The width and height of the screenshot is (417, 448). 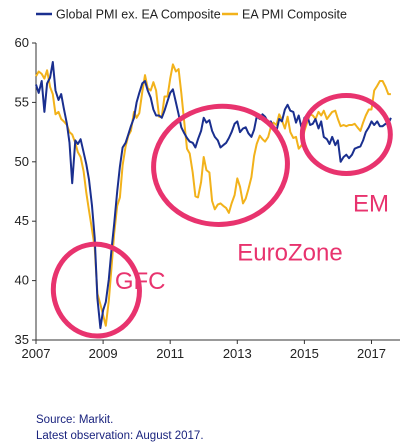 I want to click on x-tick-label: 2011, so click(x=170, y=353).